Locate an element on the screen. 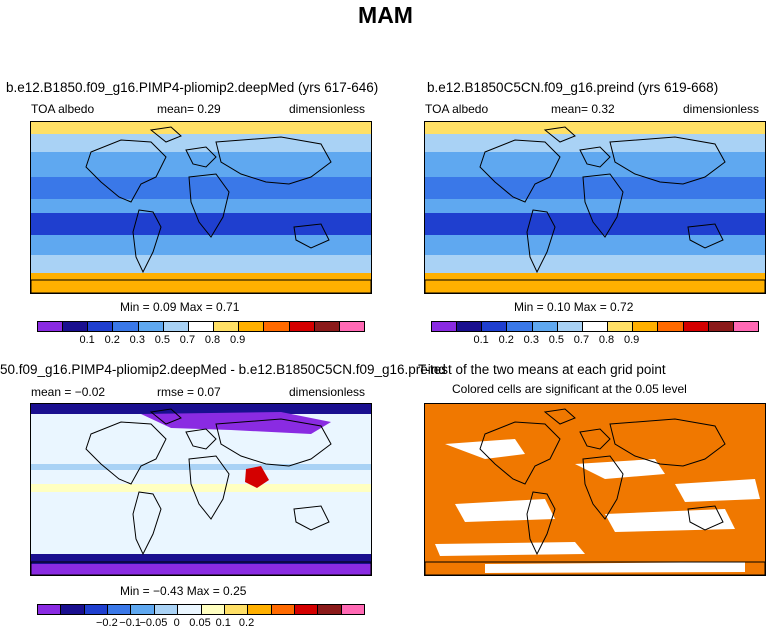  panel2-albedo-map is located at coordinates (595, 207).